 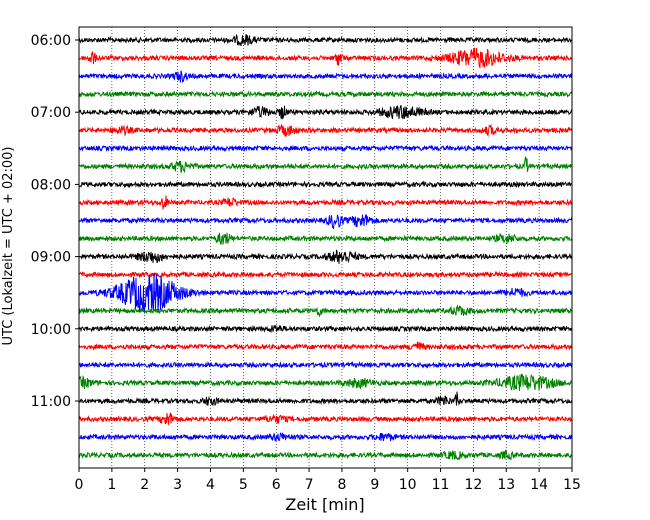 What do you see at coordinates (144, 485) in the screenshot?
I see `x-tick-label: 2` at bounding box center [144, 485].